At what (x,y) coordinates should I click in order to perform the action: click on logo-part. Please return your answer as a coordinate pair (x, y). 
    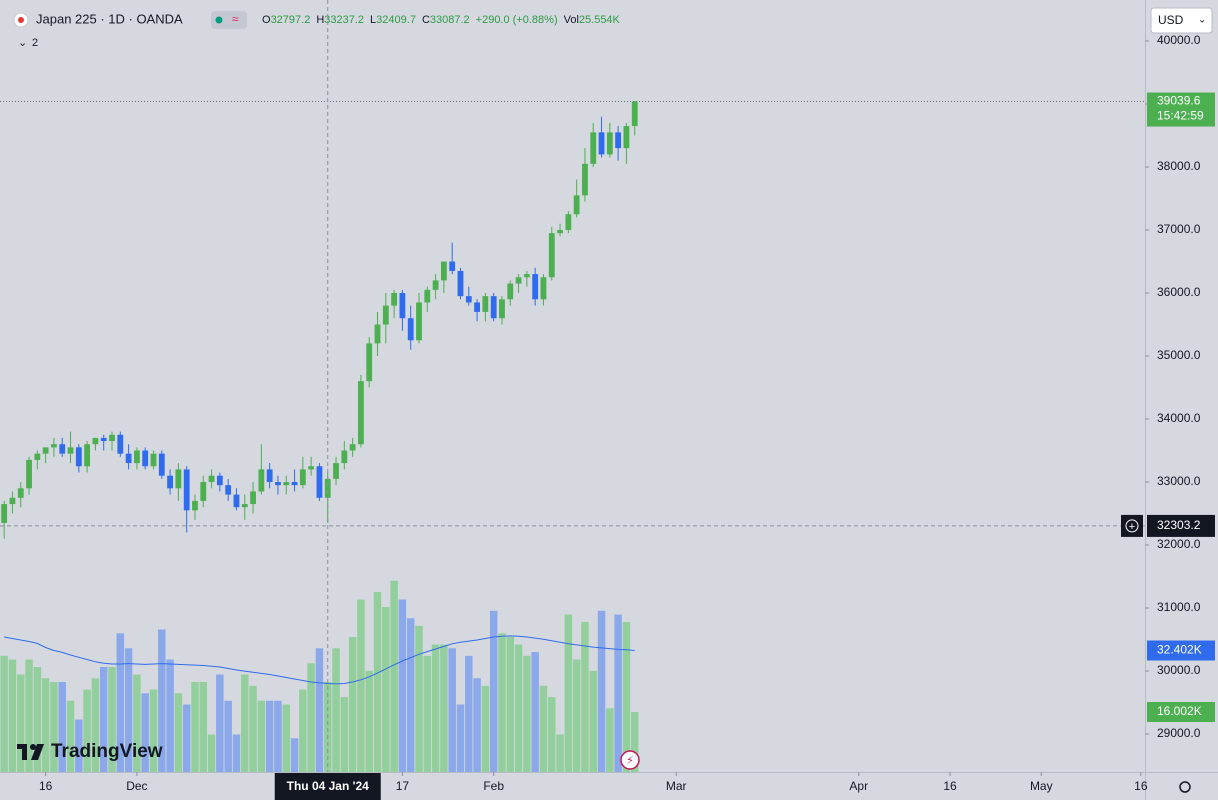
    Looking at the image, I should click on (37, 752).